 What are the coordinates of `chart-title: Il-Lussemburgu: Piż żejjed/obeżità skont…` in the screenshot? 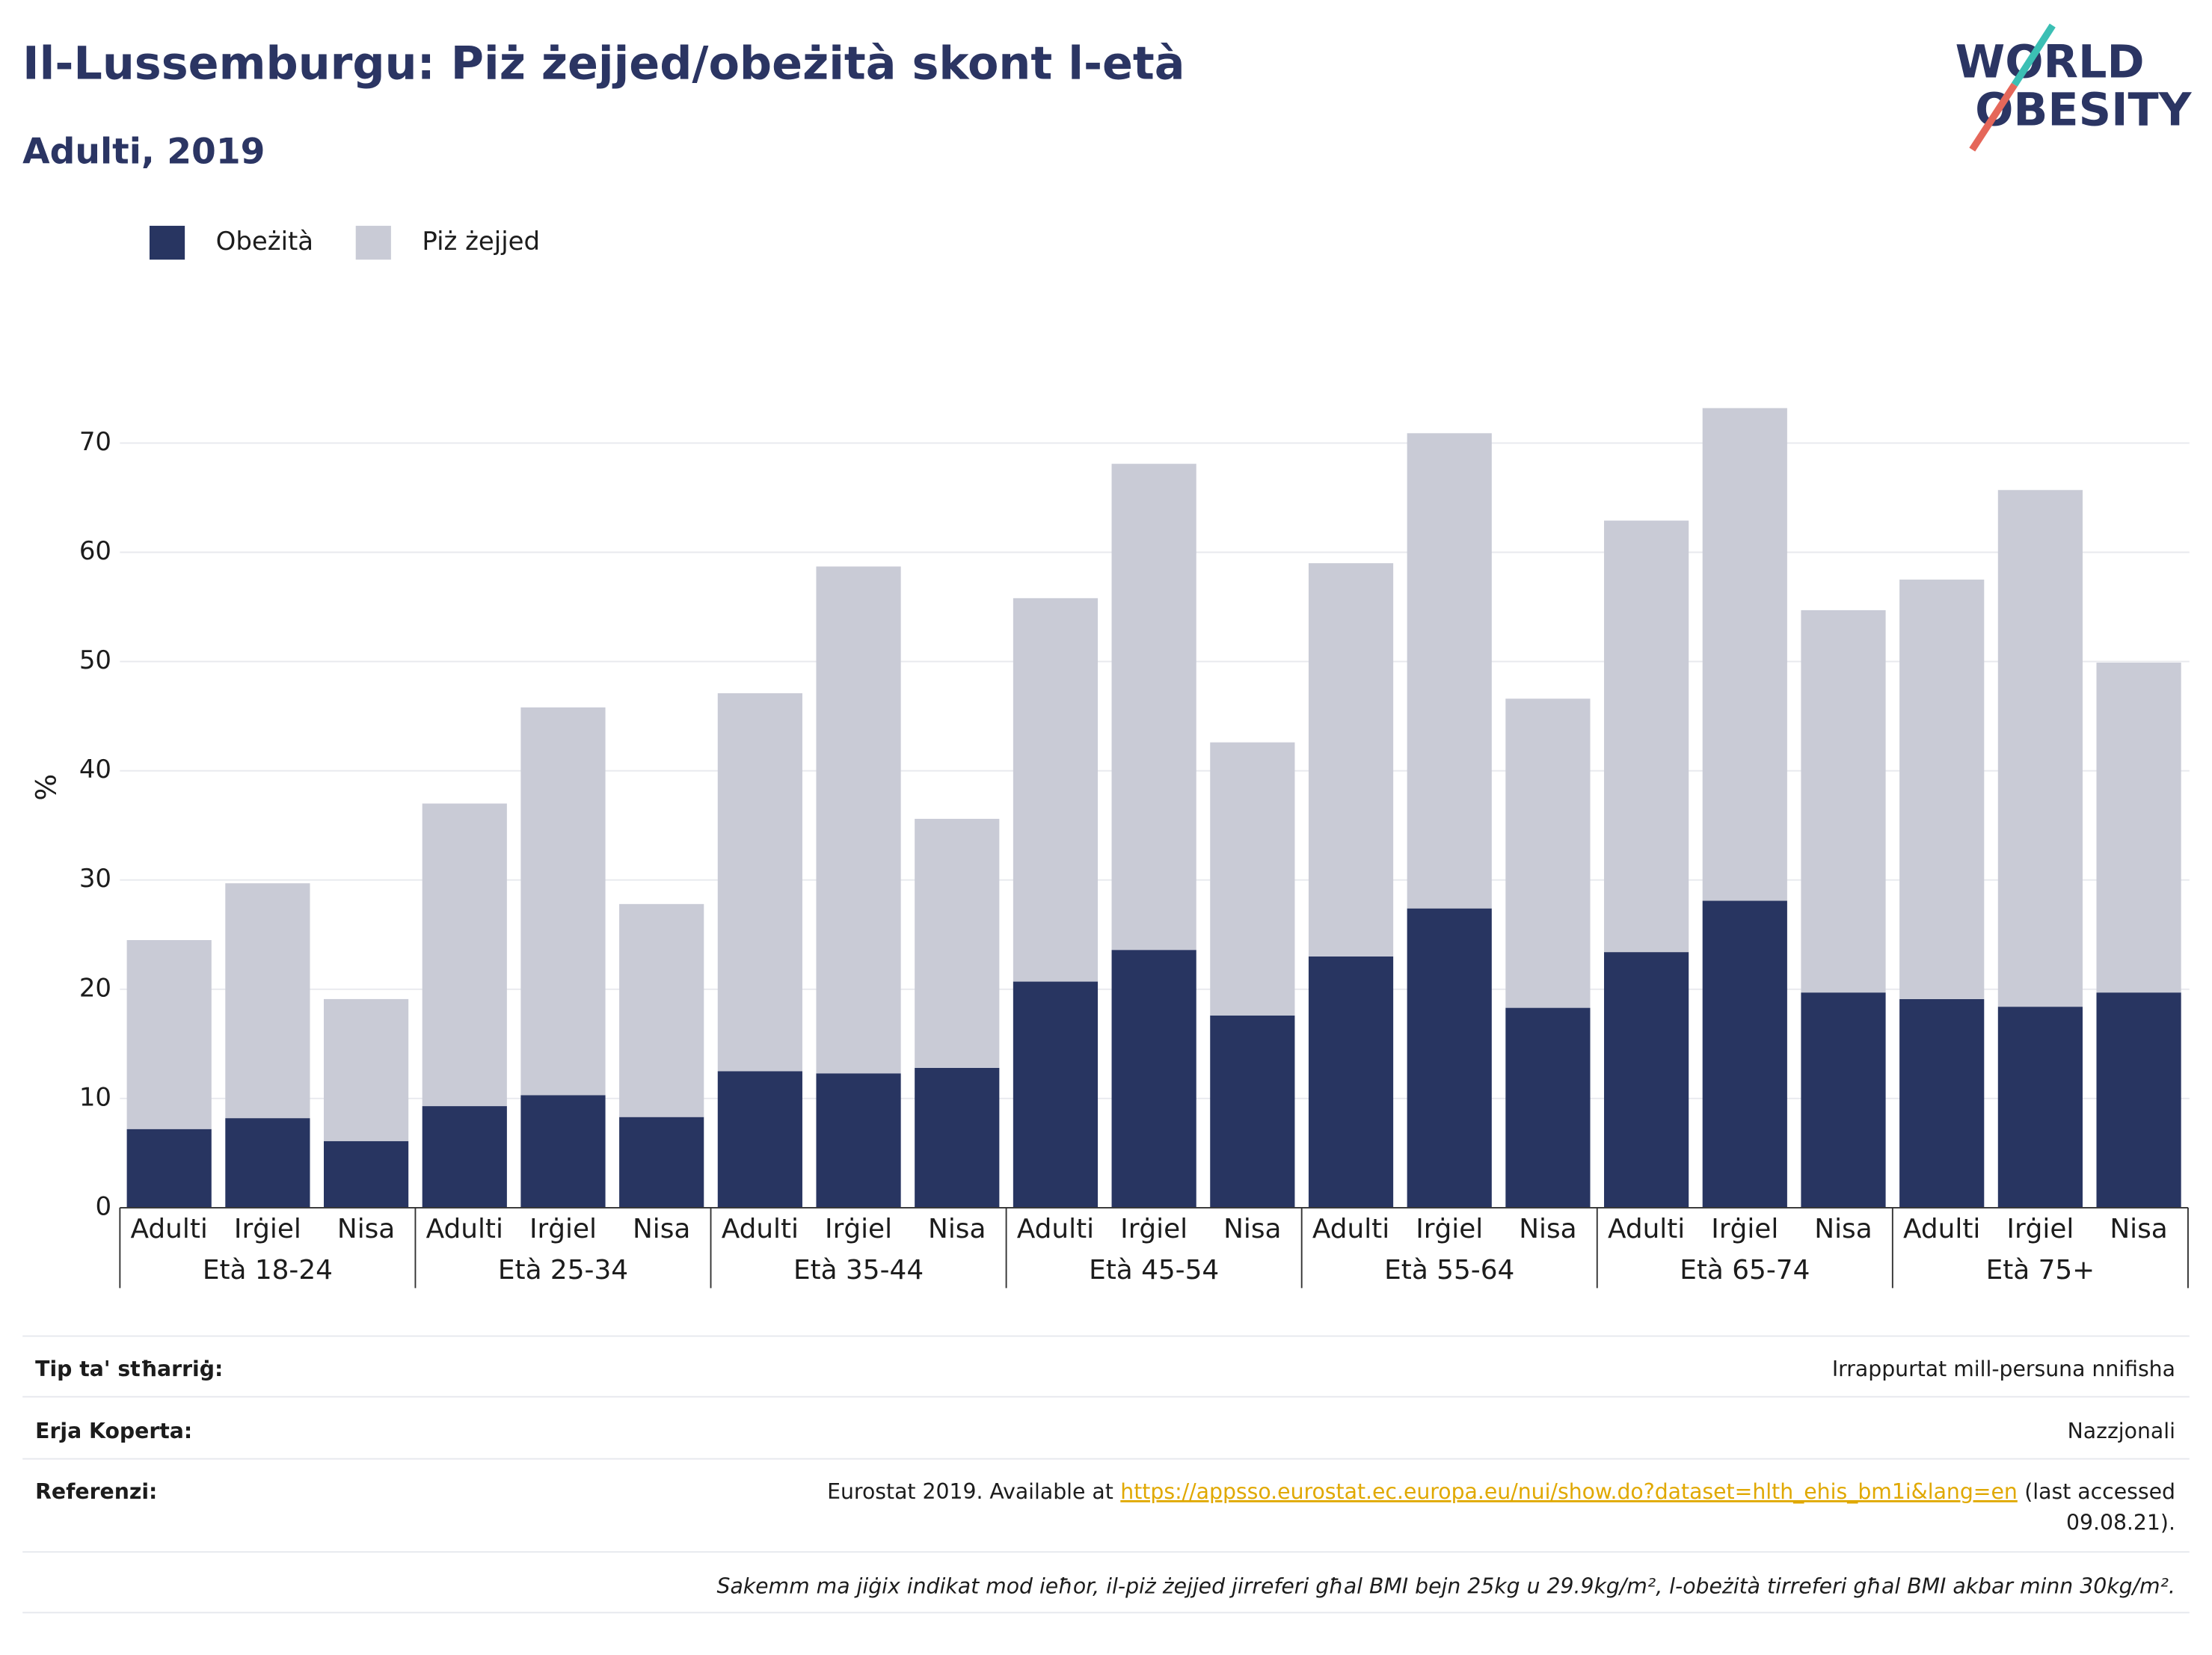 It's located at (603, 63).